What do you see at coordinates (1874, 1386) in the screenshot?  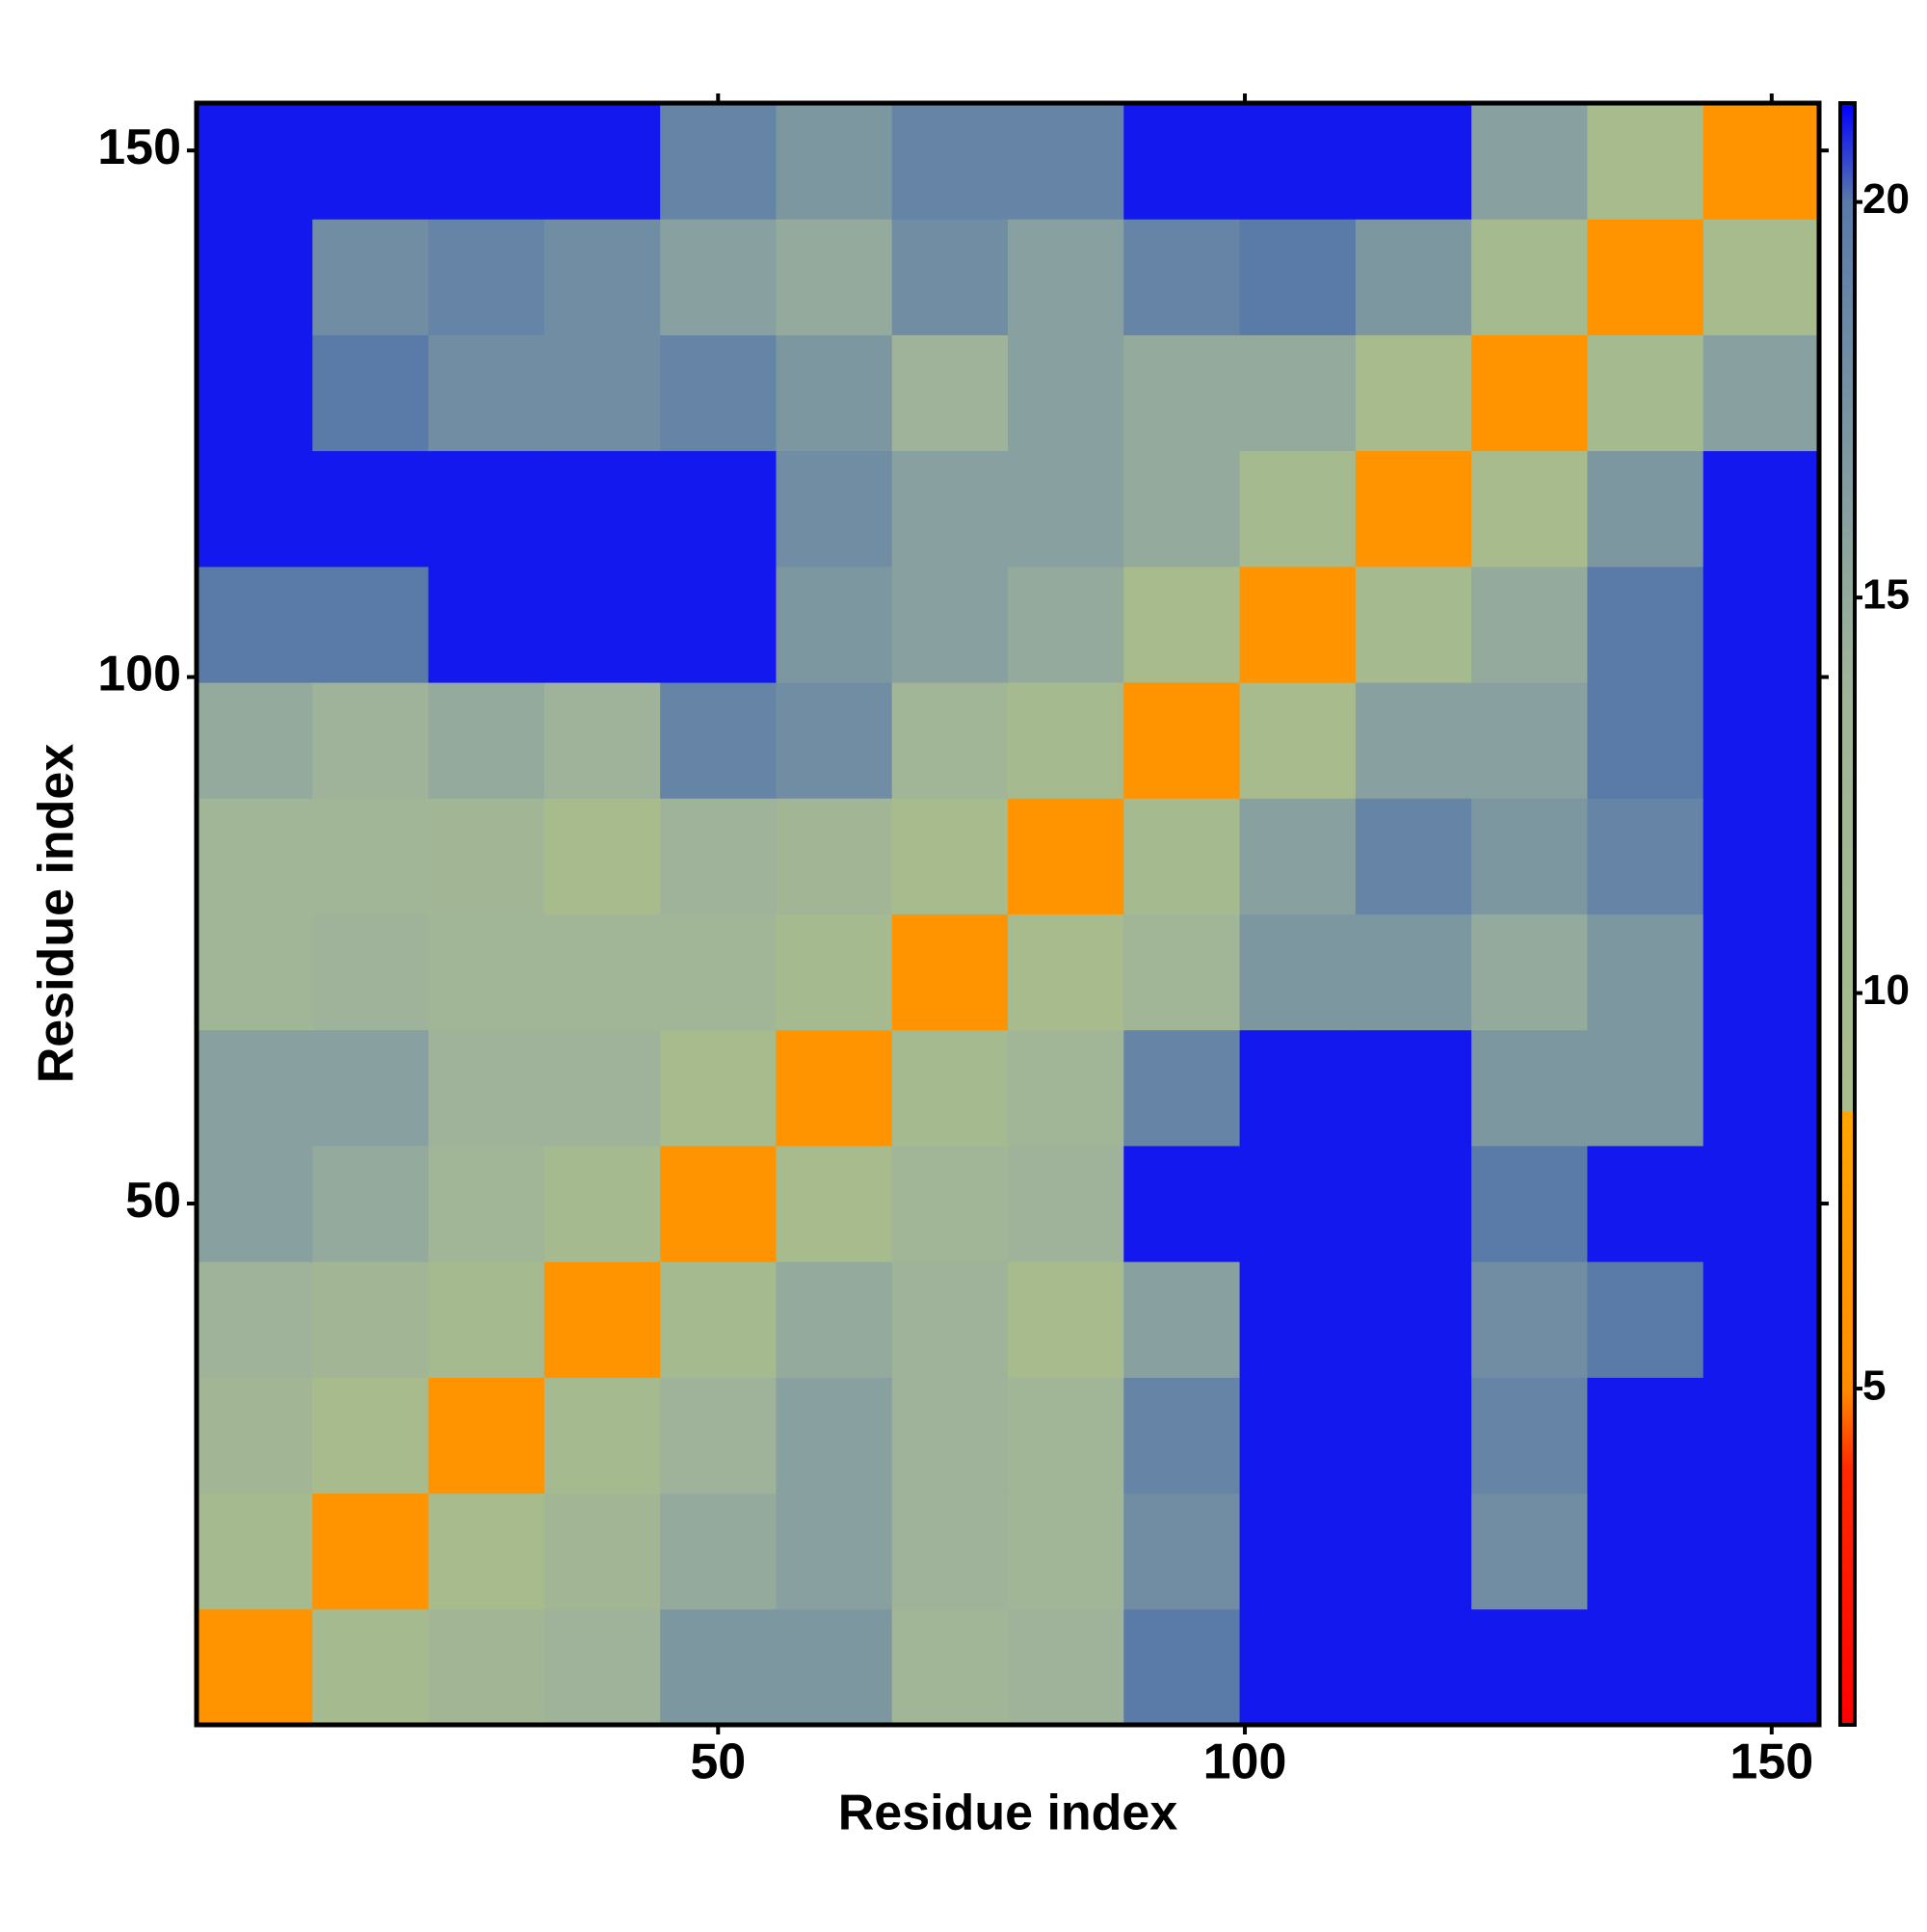 I see `colorbar-tick-label: 5` at bounding box center [1874, 1386].